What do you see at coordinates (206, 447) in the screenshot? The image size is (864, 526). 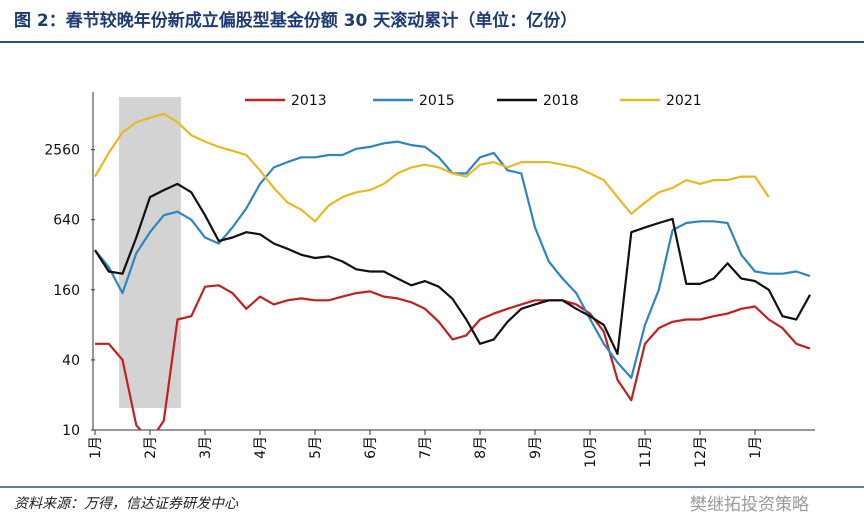 I see `x-tick-label: 3月` at bounding box center [206, 447].